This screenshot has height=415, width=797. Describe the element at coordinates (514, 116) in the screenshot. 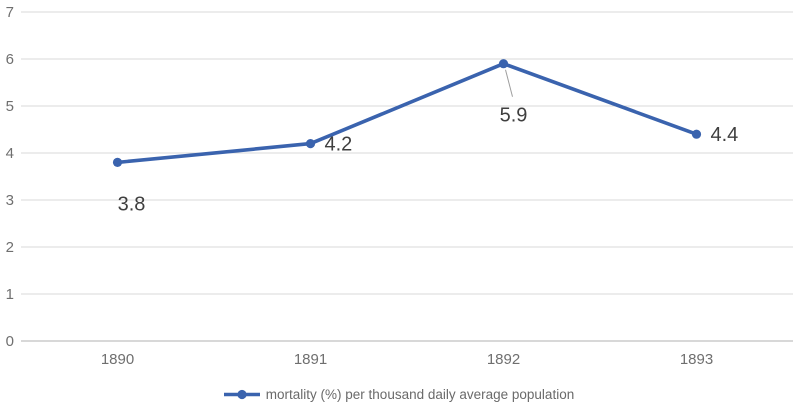

I see `data-label: 5.9` at that location.